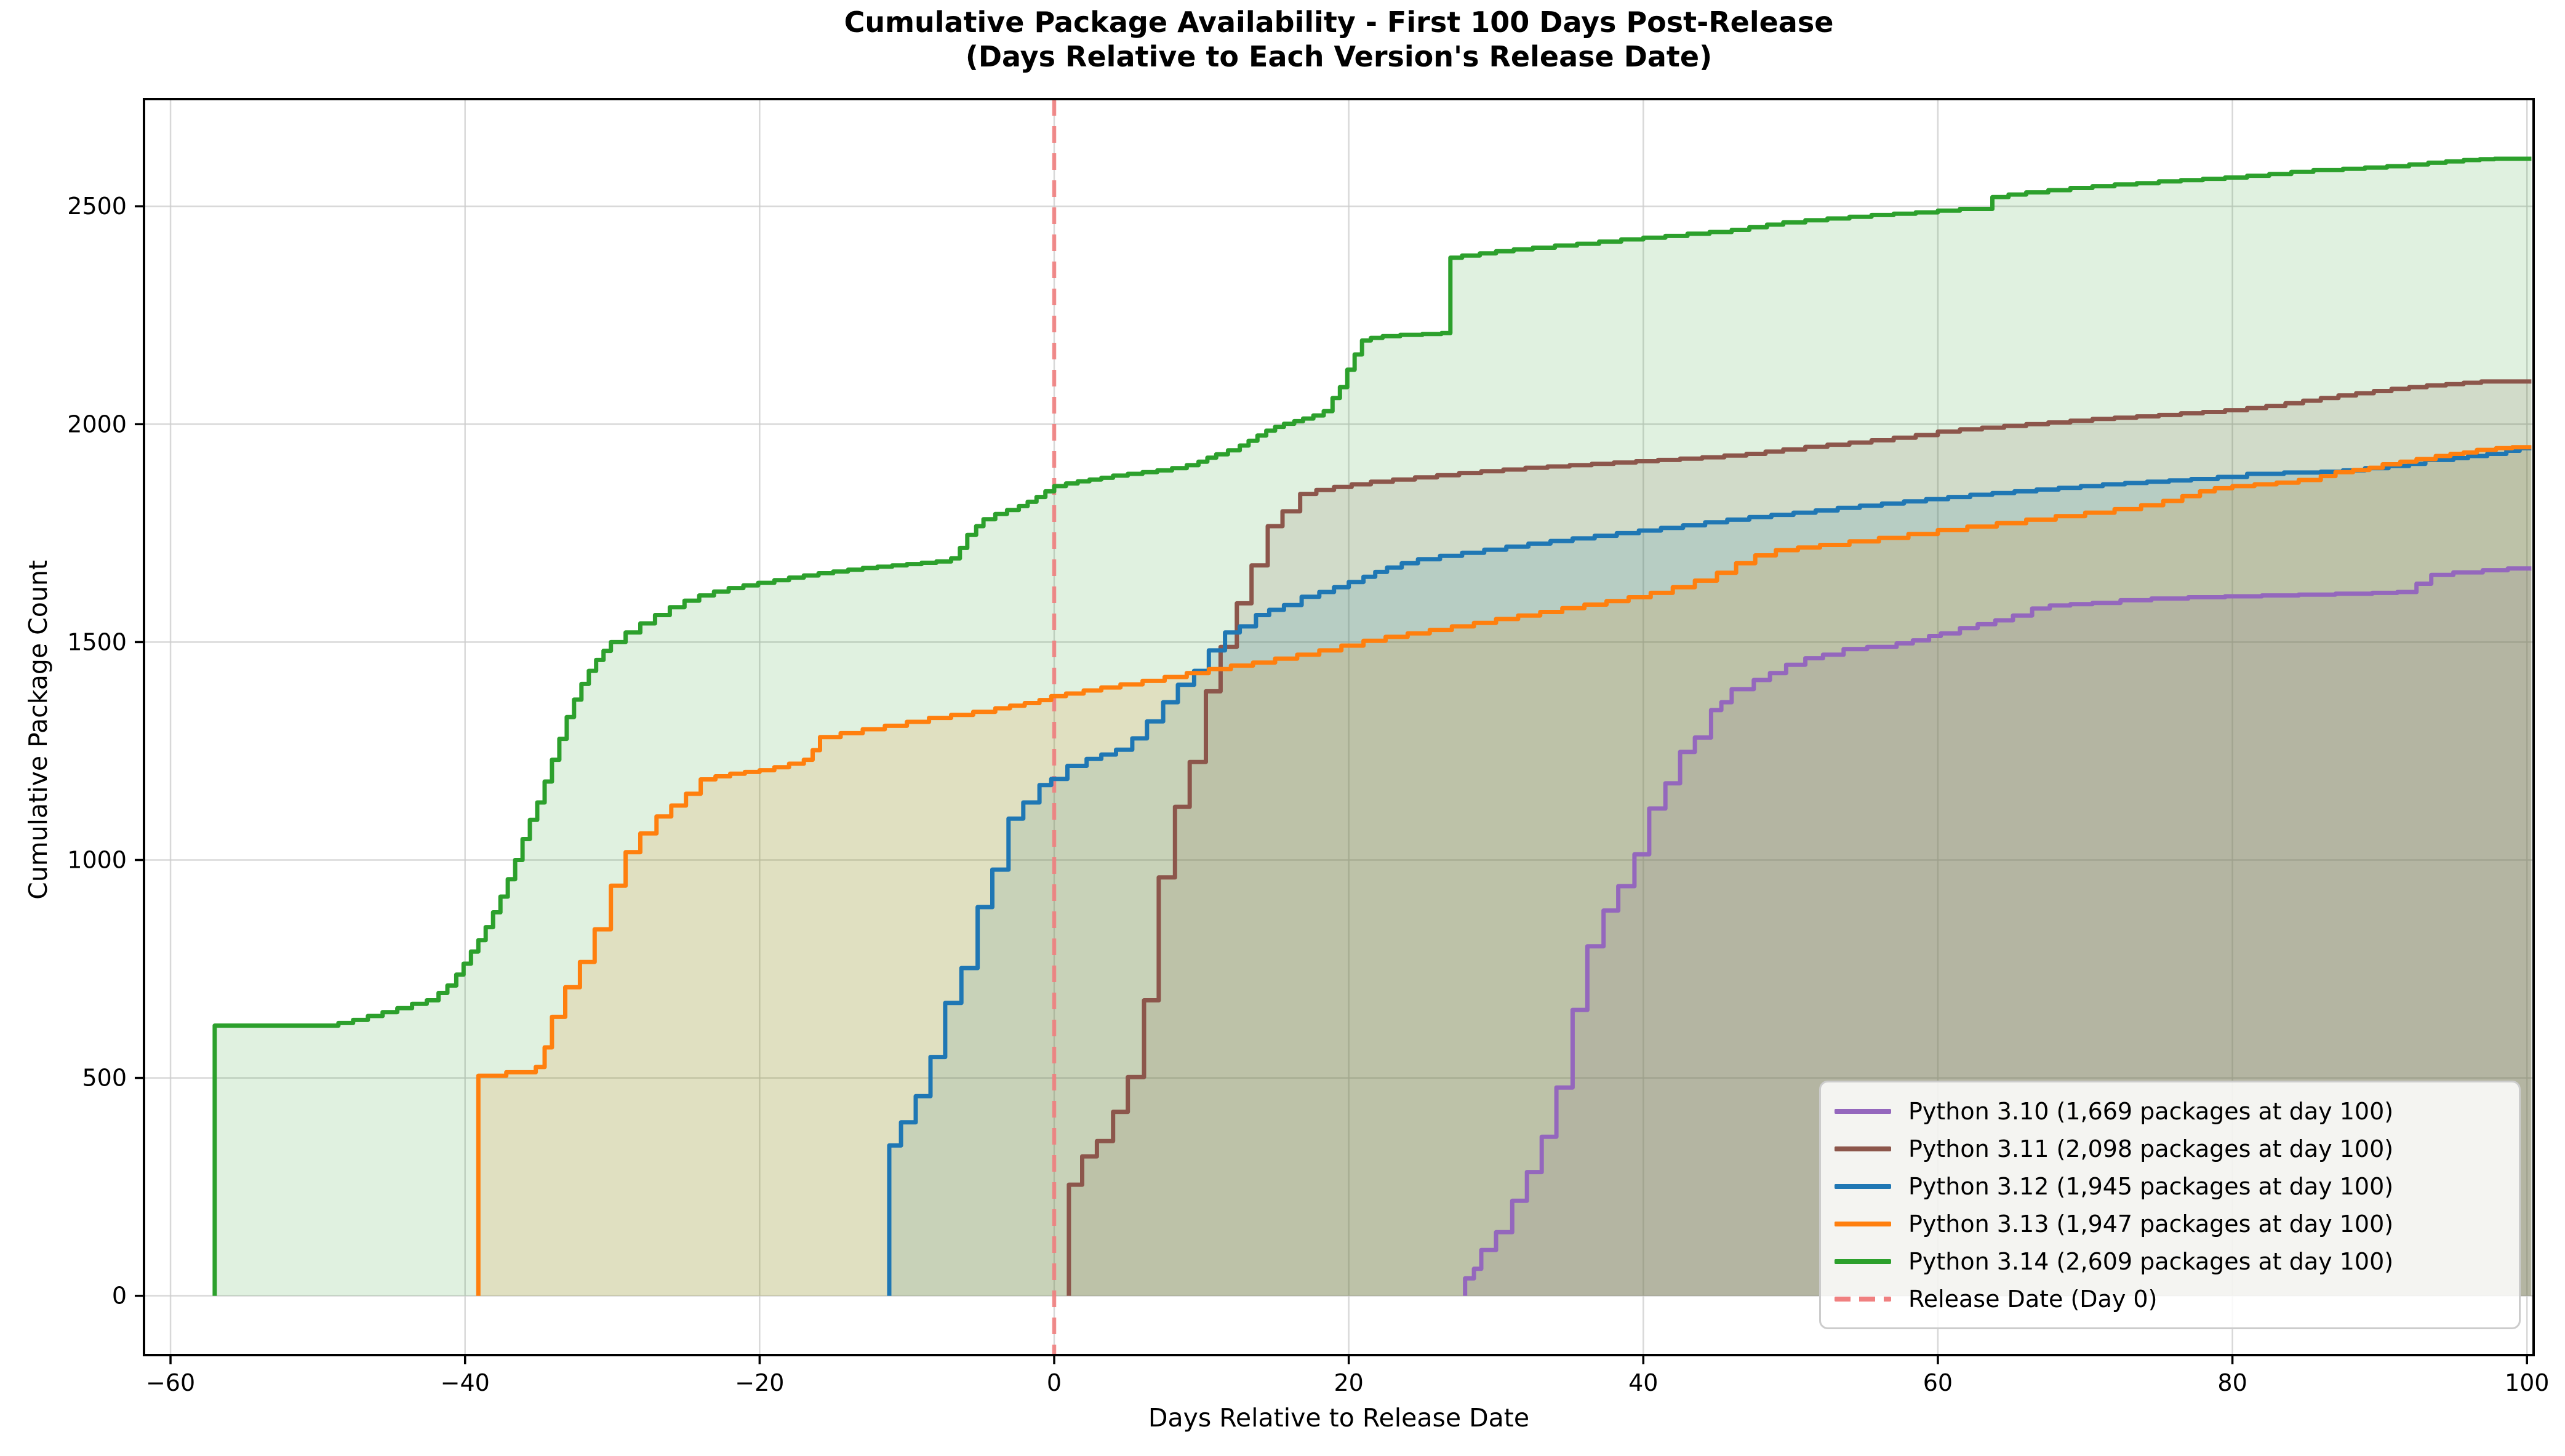 This screenshot has height=1456, width=2565. Describe the element at coordinates (2151, 1261) in the screenshot. I see `legend-label: Python 3.14 (2,609 packages at day 100)` at that location.